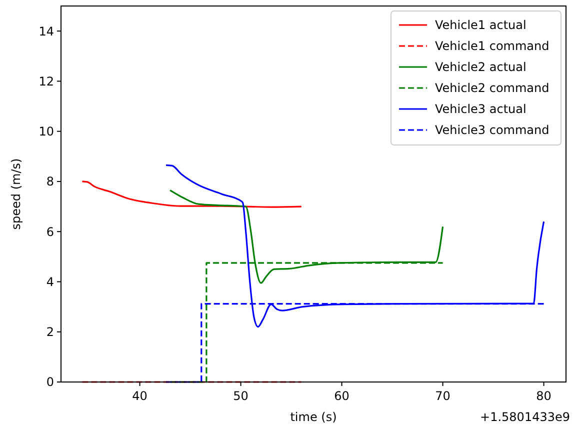 This screenshot has height=429, width=573. Describe the element at coordinates (313, 417) in the screenshot. I see `x-axis-title: time (s)` at that location.